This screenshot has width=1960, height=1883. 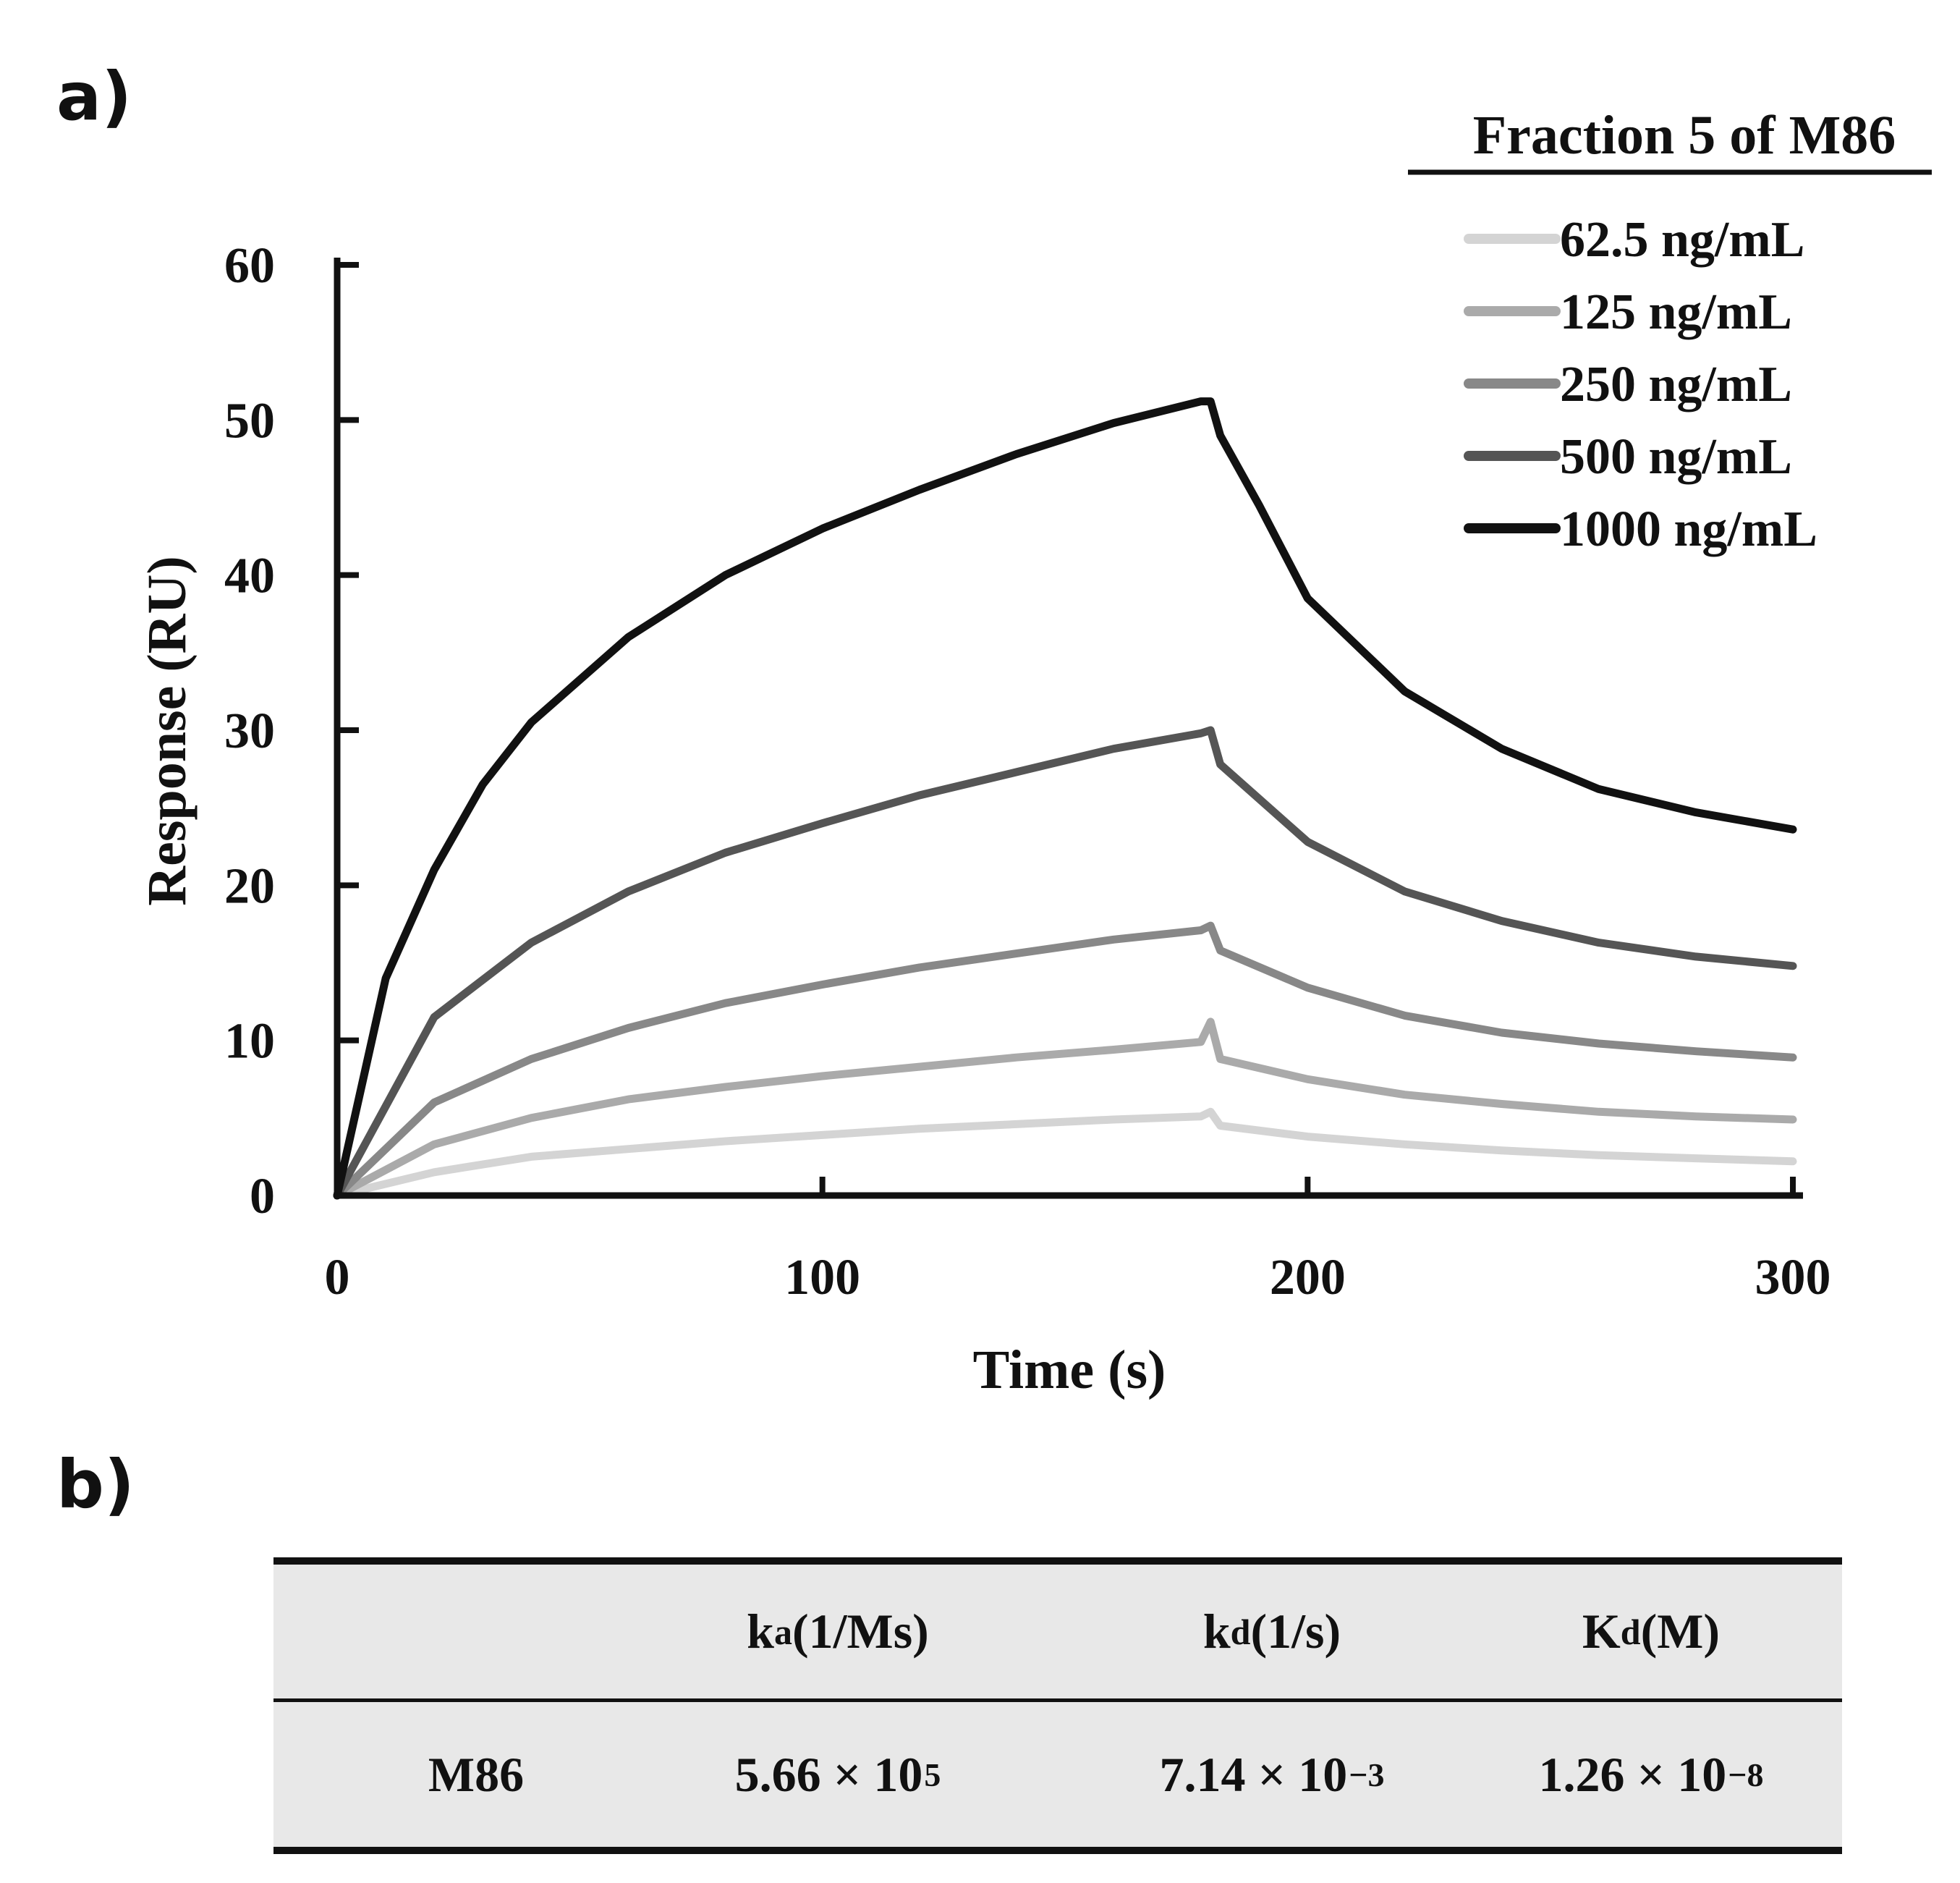 I want to click on y-tick-label-1: 10, so click(x=249, y=1042).